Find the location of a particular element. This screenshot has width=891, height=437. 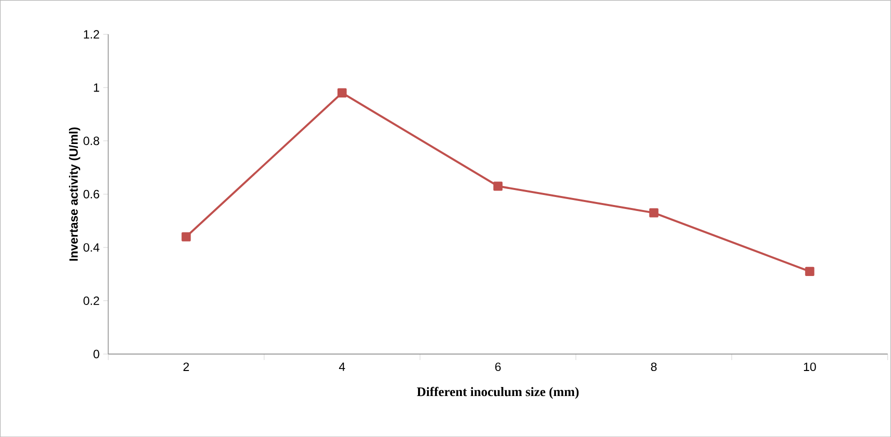

y-tick-label: 0.2 is located at coordinates (92, 300).